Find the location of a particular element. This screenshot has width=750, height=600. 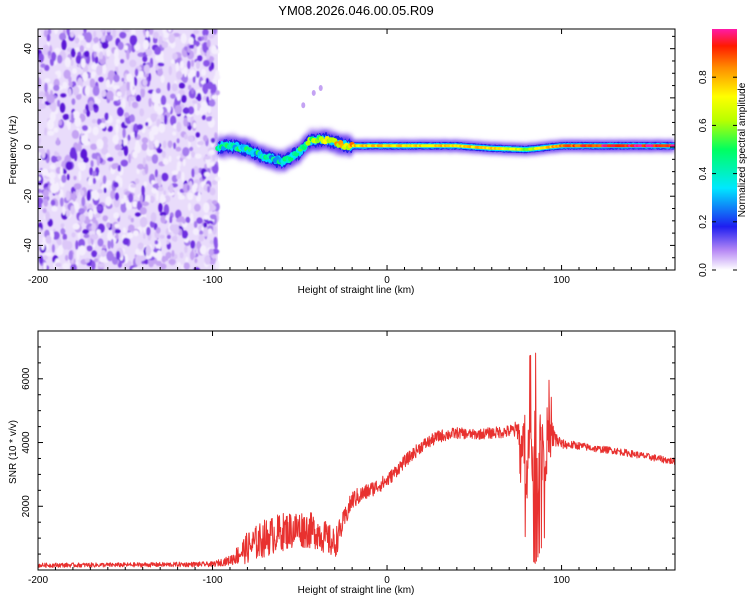

y-tick-label: 40 is located at coordinates (28, 49).